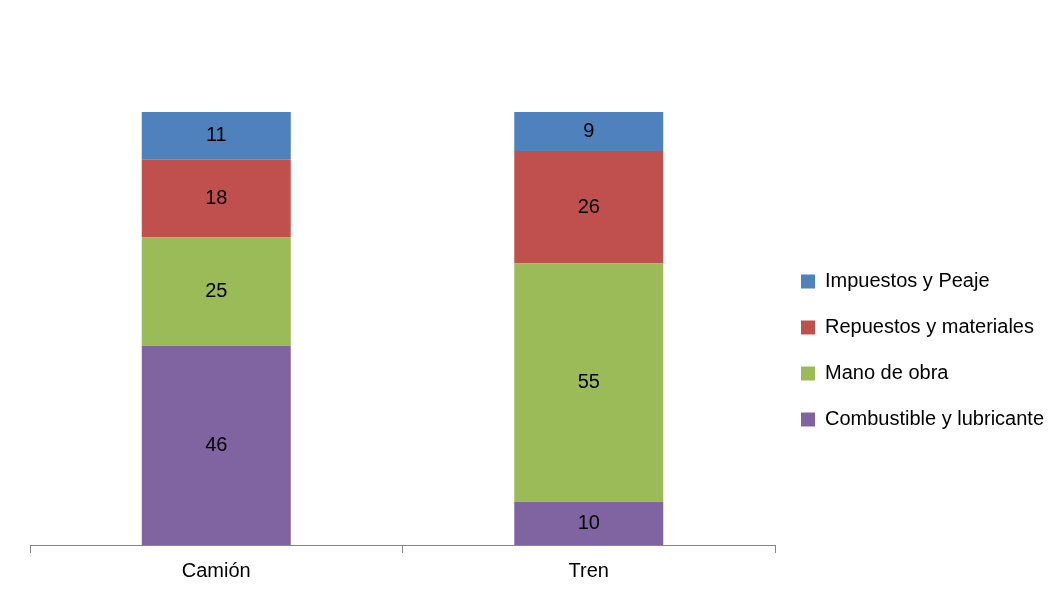  What do you see at coordinates (588, 569) in the screenshot?
I see `x-tick-label: Tren` at bounding box center [588, 569].